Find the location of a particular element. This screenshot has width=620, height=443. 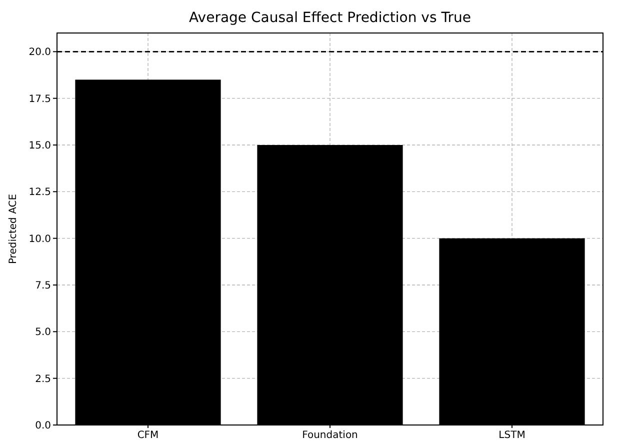

y-tick-label: 7.5 is located at coordinates (43, 286).